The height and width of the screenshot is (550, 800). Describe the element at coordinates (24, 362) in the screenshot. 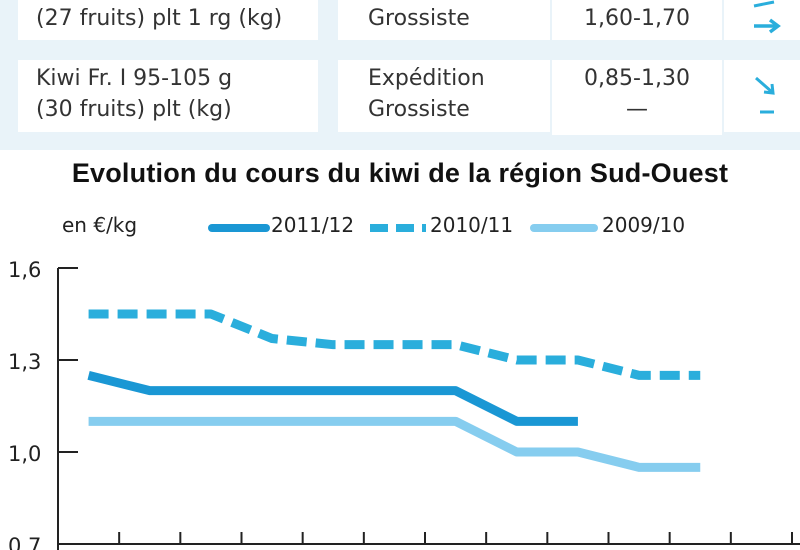

I see `y-tick-label: 1,3` at that location.